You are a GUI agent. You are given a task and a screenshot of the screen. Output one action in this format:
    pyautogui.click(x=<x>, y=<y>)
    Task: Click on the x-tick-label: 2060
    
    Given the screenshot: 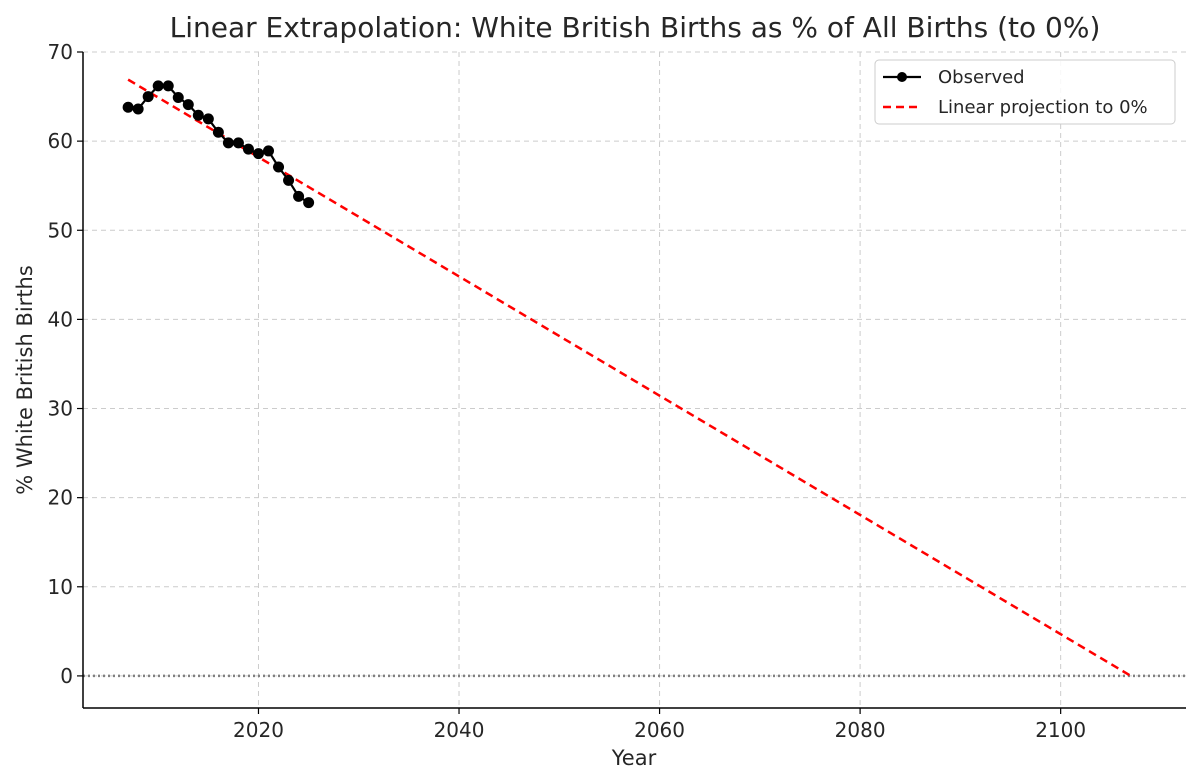 What is the action you would take?
    pyautogui.click(x=659, y=730)
    